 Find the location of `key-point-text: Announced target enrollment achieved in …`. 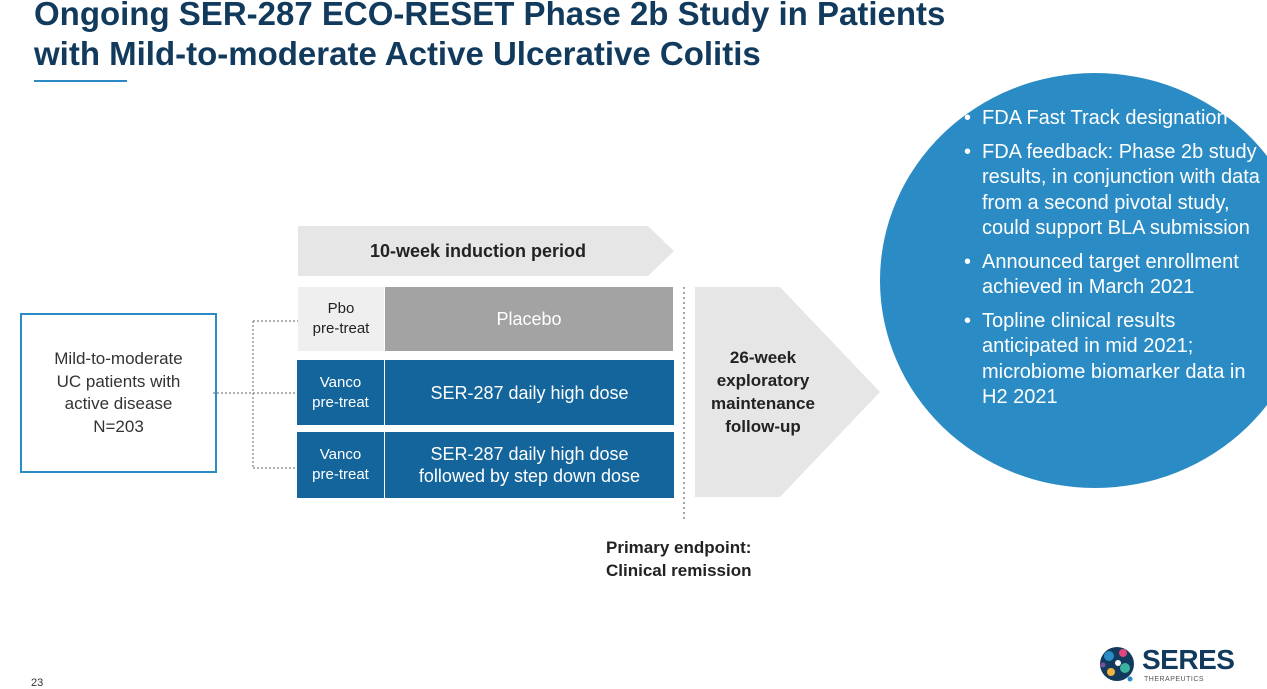

key-point-text: Announced target enrollment achieved in … is located at coordinates (1110, 274).